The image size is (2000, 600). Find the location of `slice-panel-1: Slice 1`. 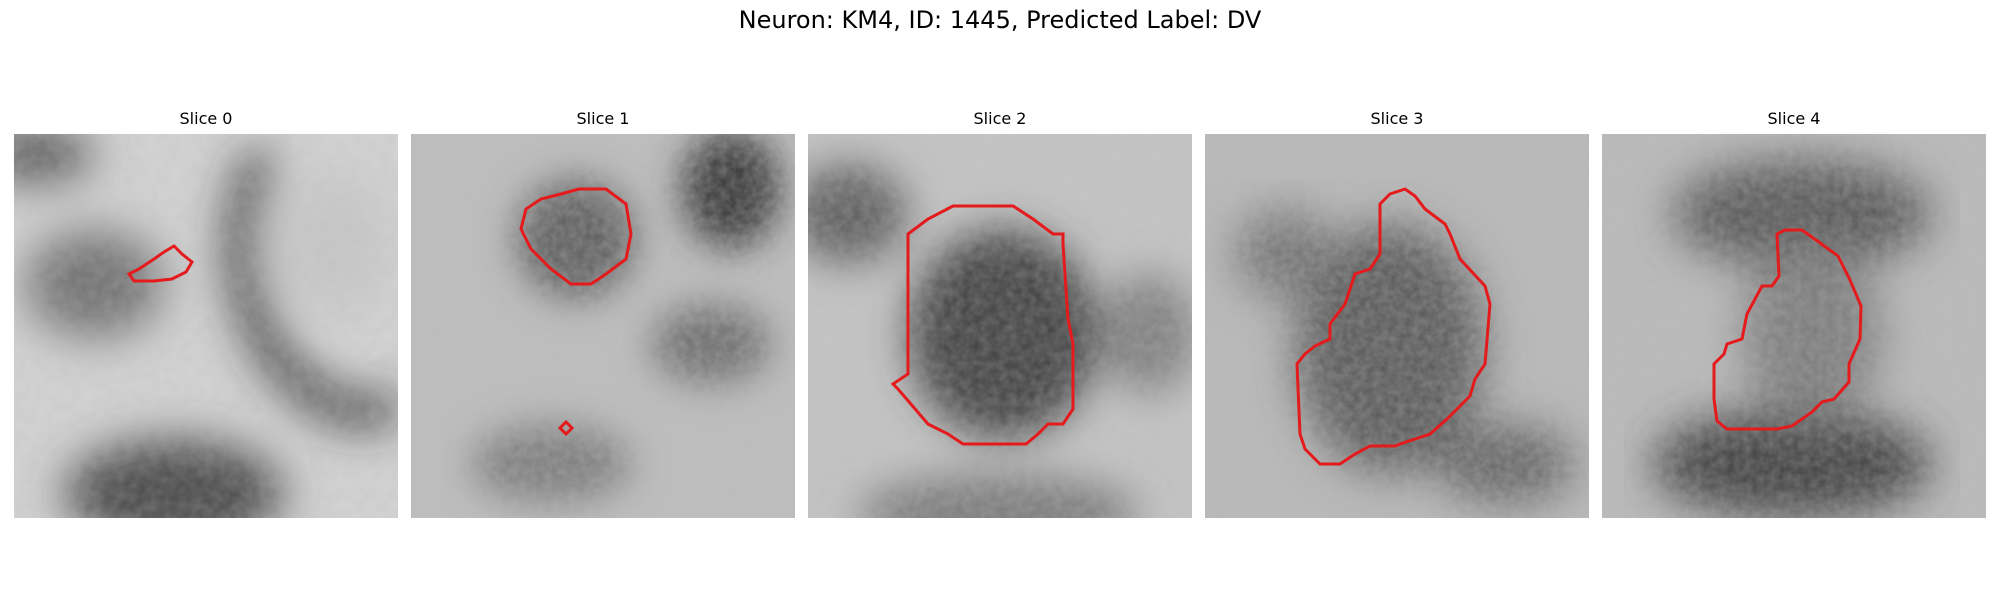

slice-panel-1: Slice 1 is located at coordinates (603, 313).